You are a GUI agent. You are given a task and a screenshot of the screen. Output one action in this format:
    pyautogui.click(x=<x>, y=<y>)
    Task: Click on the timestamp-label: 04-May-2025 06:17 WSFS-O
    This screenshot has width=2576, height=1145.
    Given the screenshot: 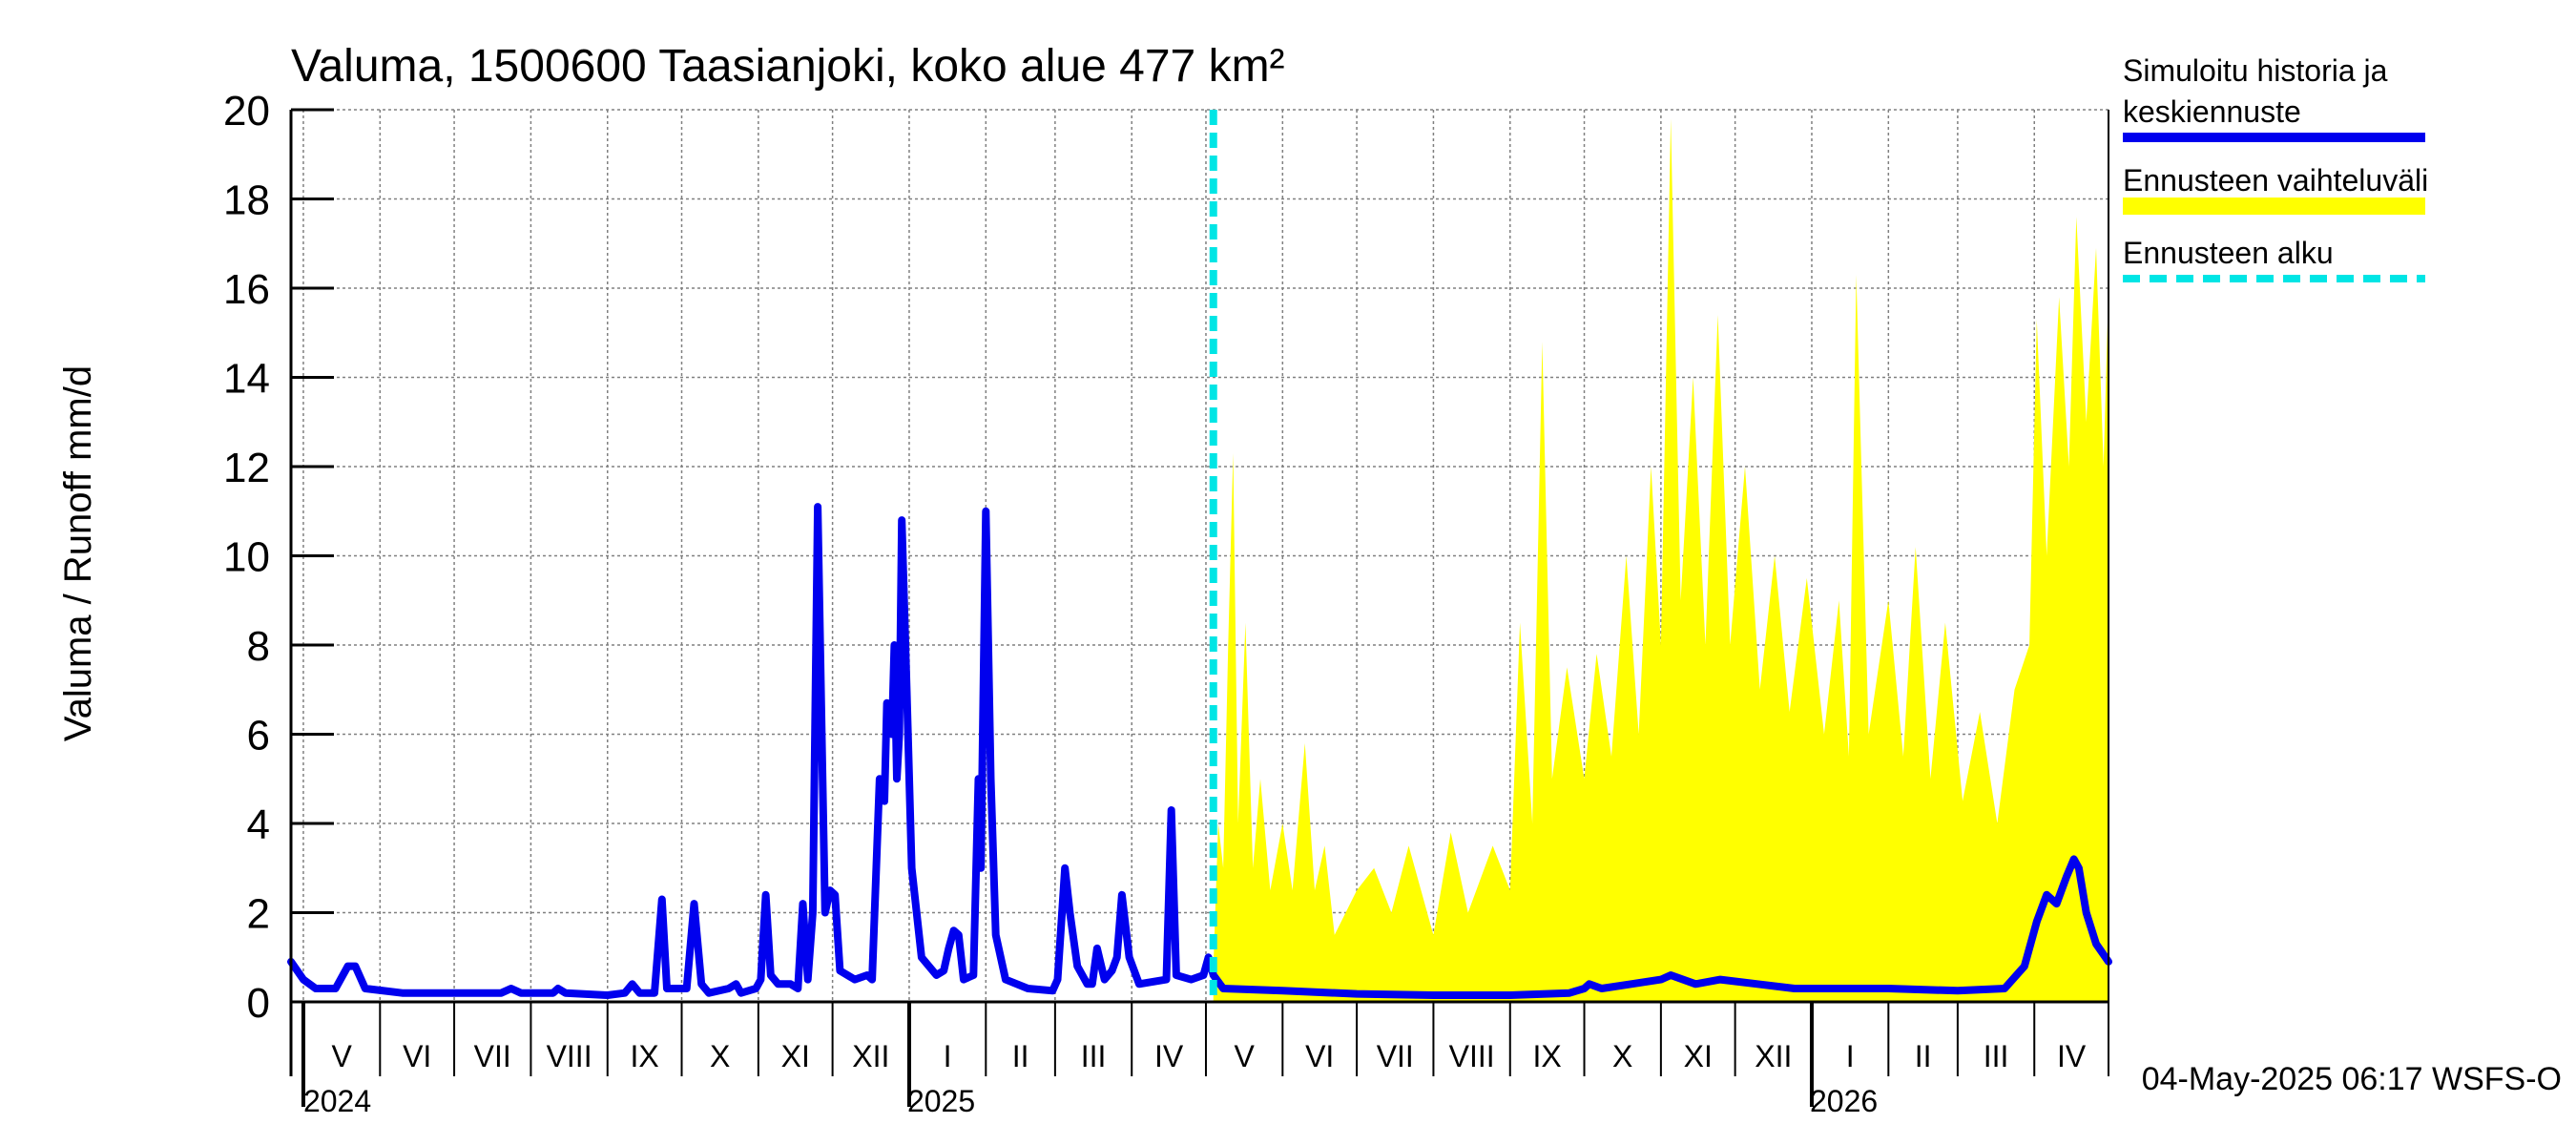 What is the action you would take?
    pyautogui.click(x=2352, y=1079)
    